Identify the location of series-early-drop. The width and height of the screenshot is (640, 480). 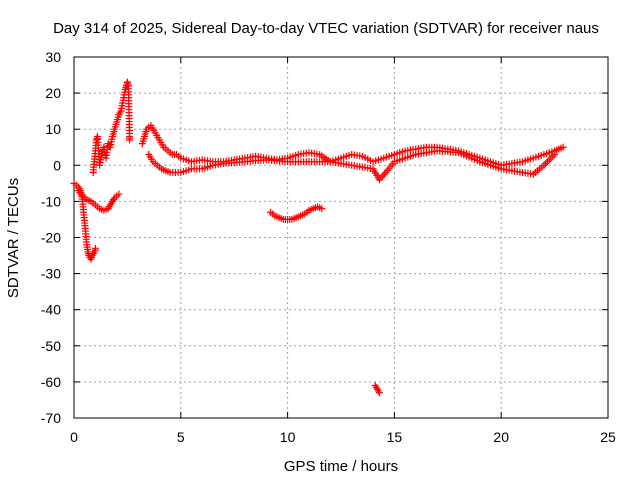
(84, 221).